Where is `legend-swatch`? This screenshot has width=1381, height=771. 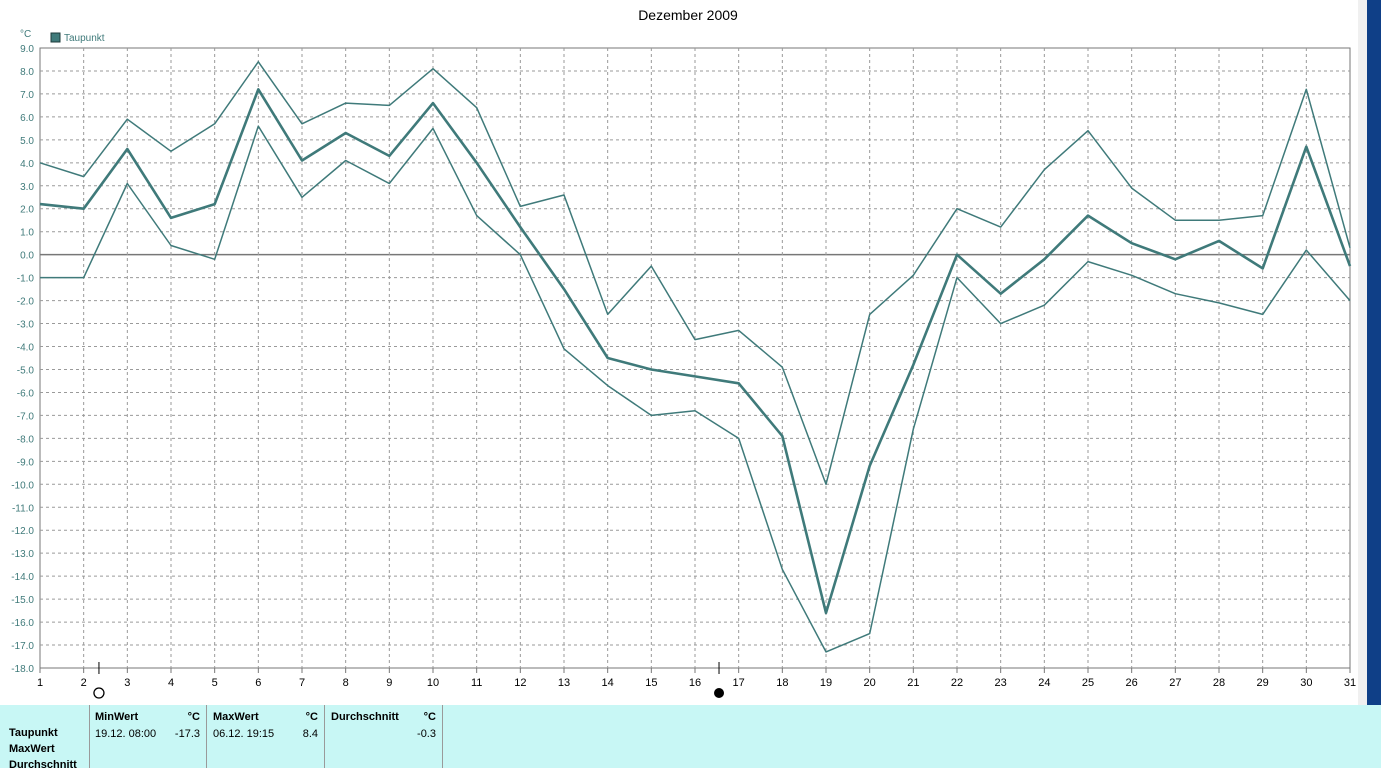 legend-swatch is located at coordinates (55, 37).